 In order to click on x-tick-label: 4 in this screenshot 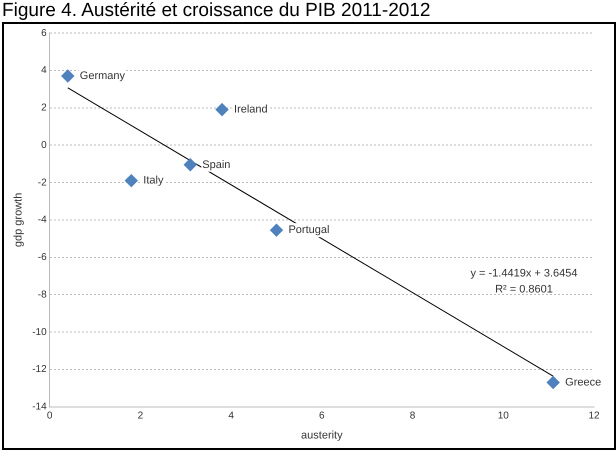, I will do `click(231, 416)`.